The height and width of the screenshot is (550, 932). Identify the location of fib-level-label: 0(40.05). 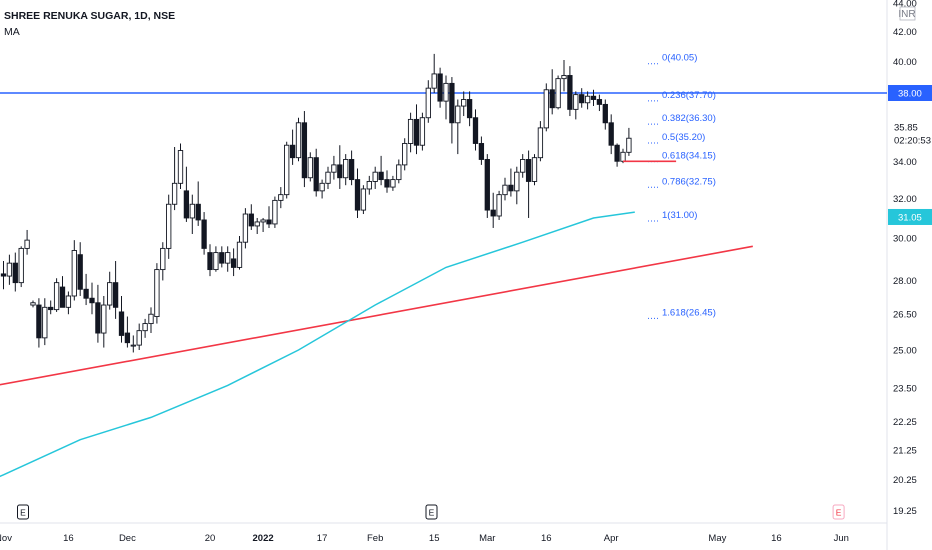
(679, 58).